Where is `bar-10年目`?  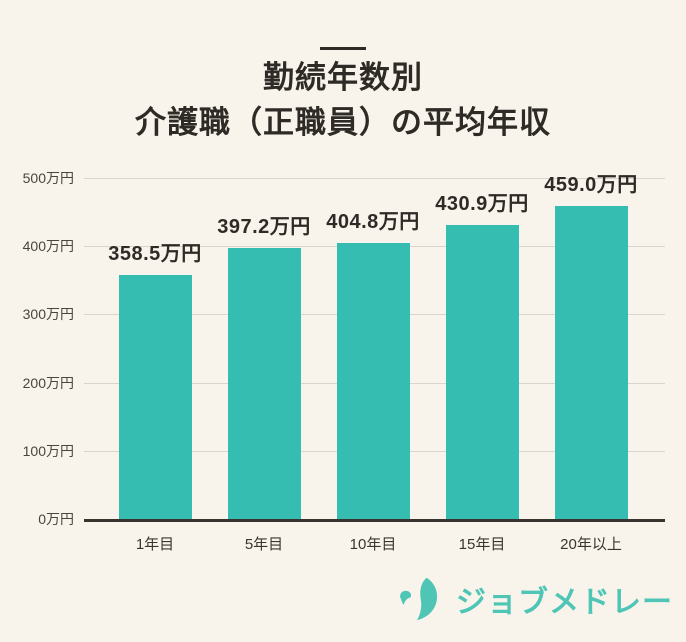 bar-10年目 is located at coordinates (373, 380).